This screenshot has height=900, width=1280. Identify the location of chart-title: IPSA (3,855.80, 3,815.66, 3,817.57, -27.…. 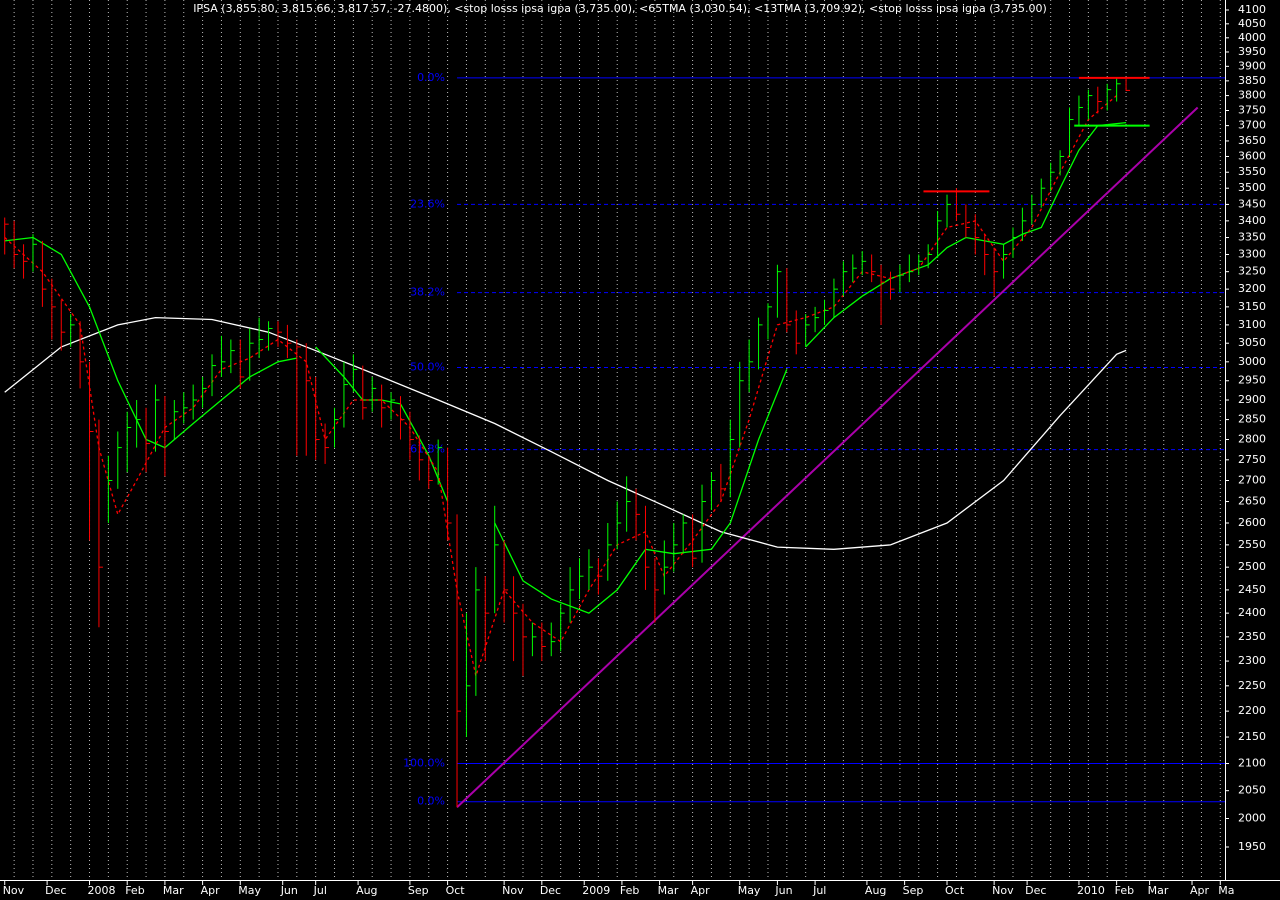
(620, 8).